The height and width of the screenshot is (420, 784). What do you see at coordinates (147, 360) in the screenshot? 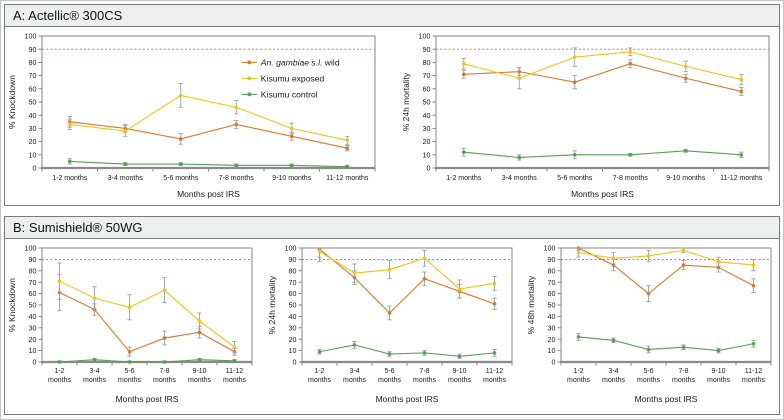
I see `series-control` at bounding box center [147, 360].